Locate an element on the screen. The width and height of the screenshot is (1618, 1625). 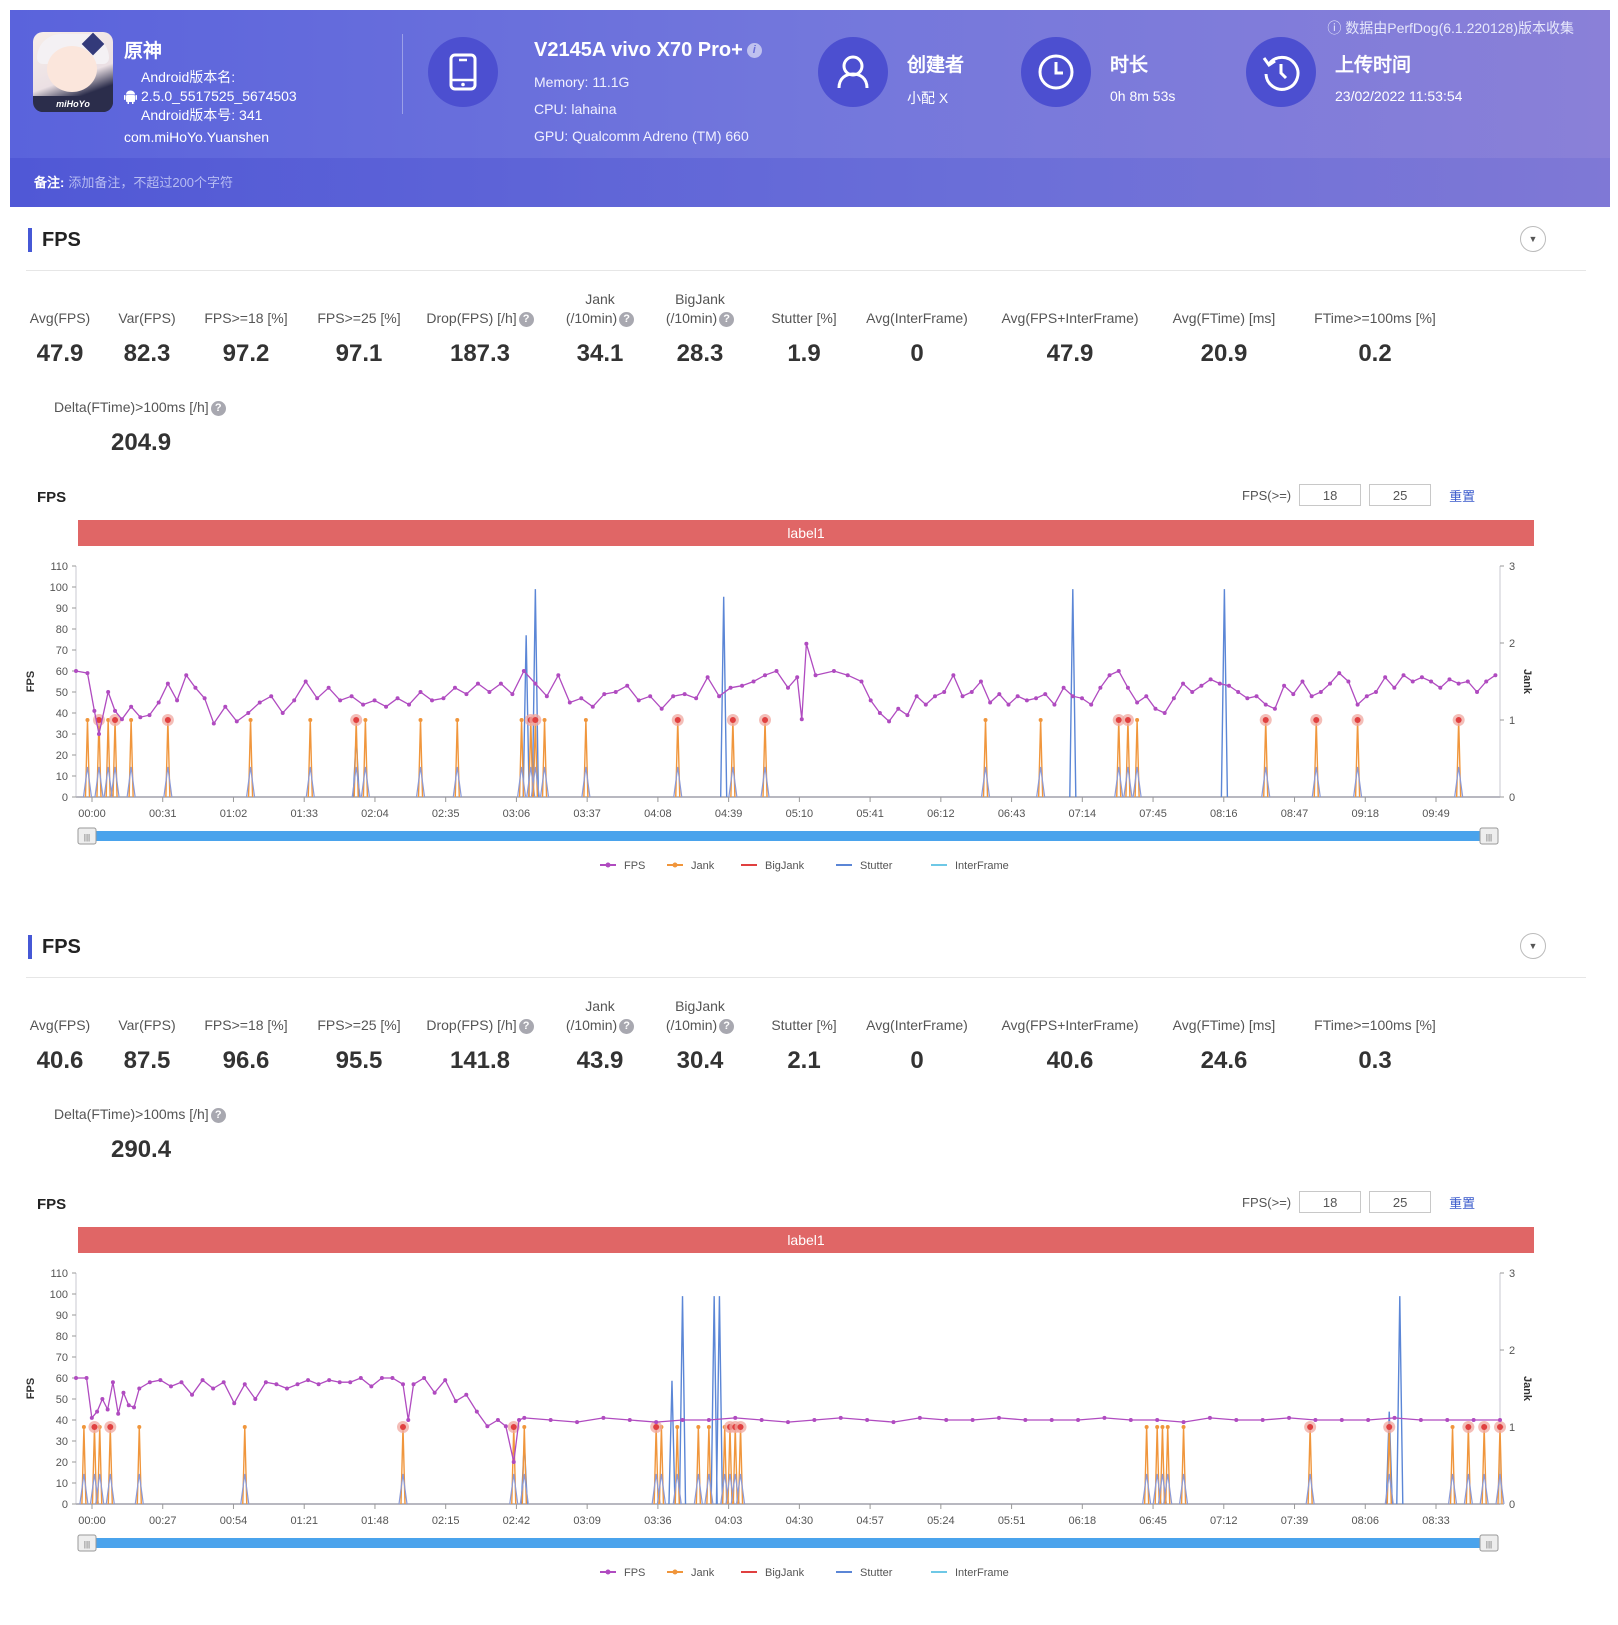
metric-value: 34.1 is located at coordinates (600, 353).